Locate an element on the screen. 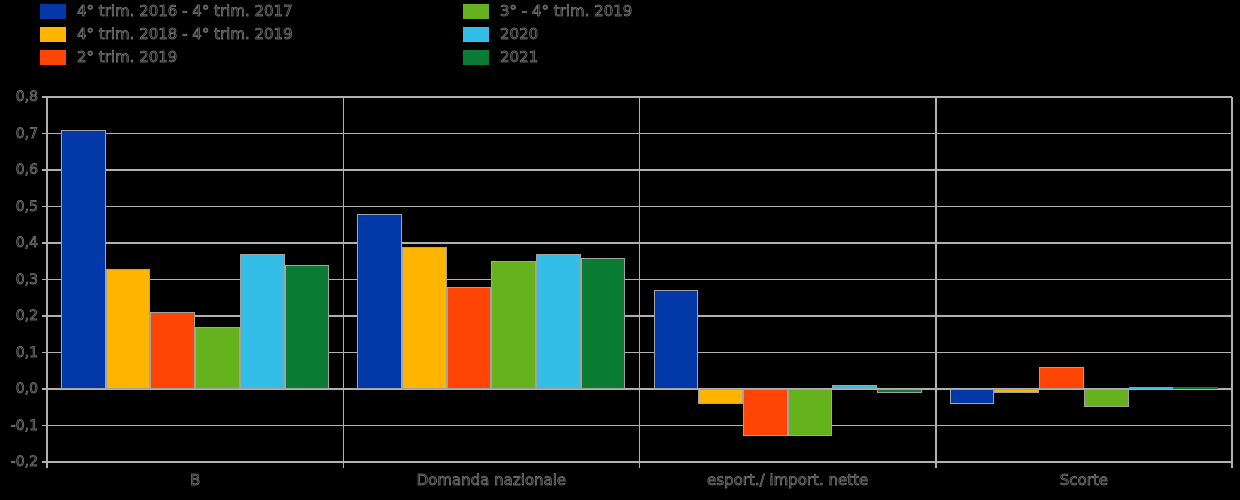 The width and height of the screenshot is (1240, 500). y-tick-label: -0,1 is located at coordinates (24, 425).